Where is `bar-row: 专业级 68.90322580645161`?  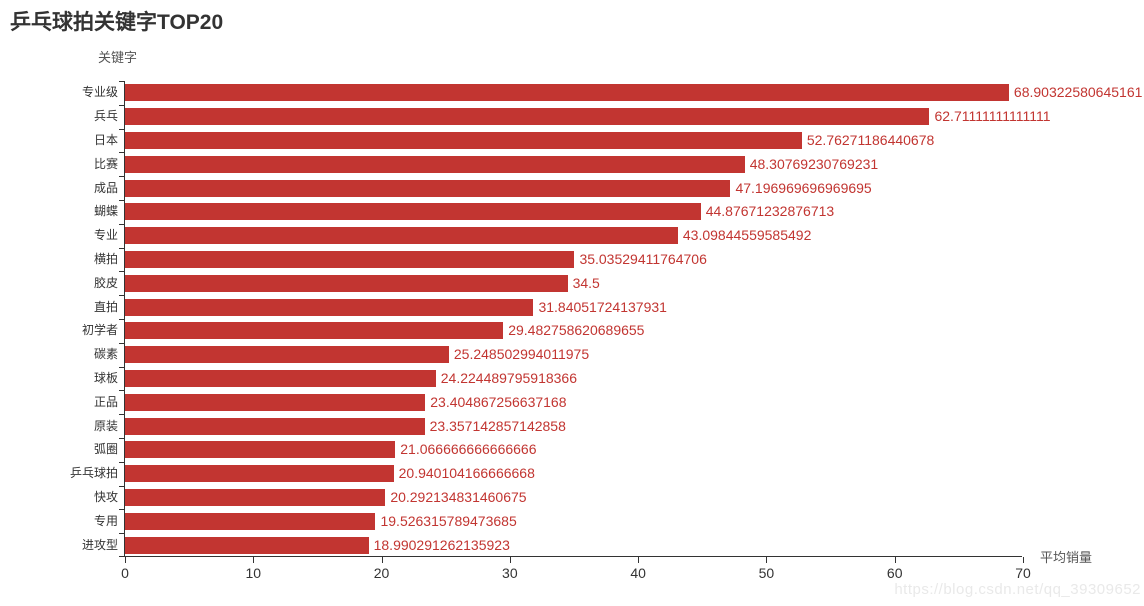 bar-row: 专业级 68.90322580645161 is located at coordinates (612, 93).